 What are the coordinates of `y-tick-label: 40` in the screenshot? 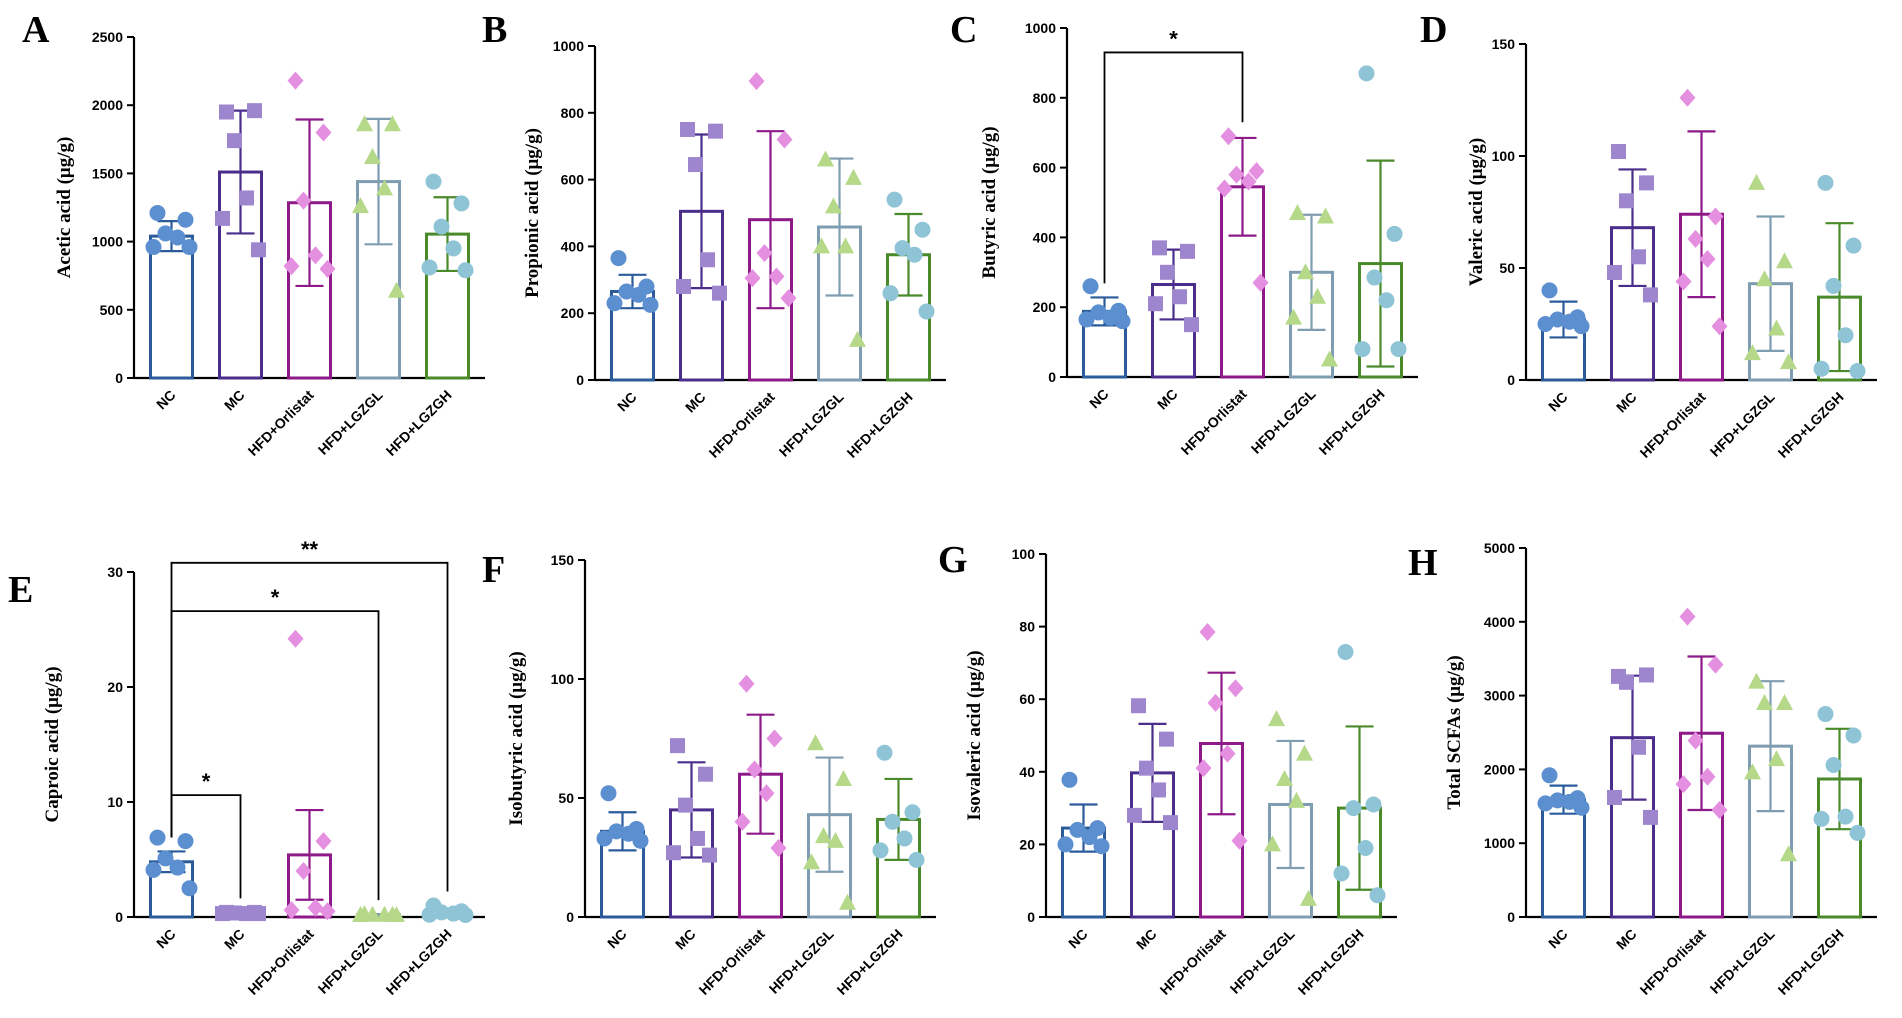 It's located at (1027, 772).